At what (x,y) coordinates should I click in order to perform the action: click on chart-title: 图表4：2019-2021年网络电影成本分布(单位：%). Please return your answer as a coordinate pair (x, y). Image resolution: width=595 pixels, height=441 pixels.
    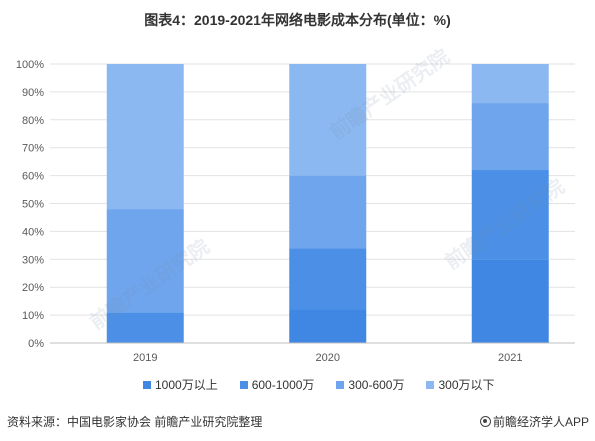
    Looking at the image, I should click on (297, 20).